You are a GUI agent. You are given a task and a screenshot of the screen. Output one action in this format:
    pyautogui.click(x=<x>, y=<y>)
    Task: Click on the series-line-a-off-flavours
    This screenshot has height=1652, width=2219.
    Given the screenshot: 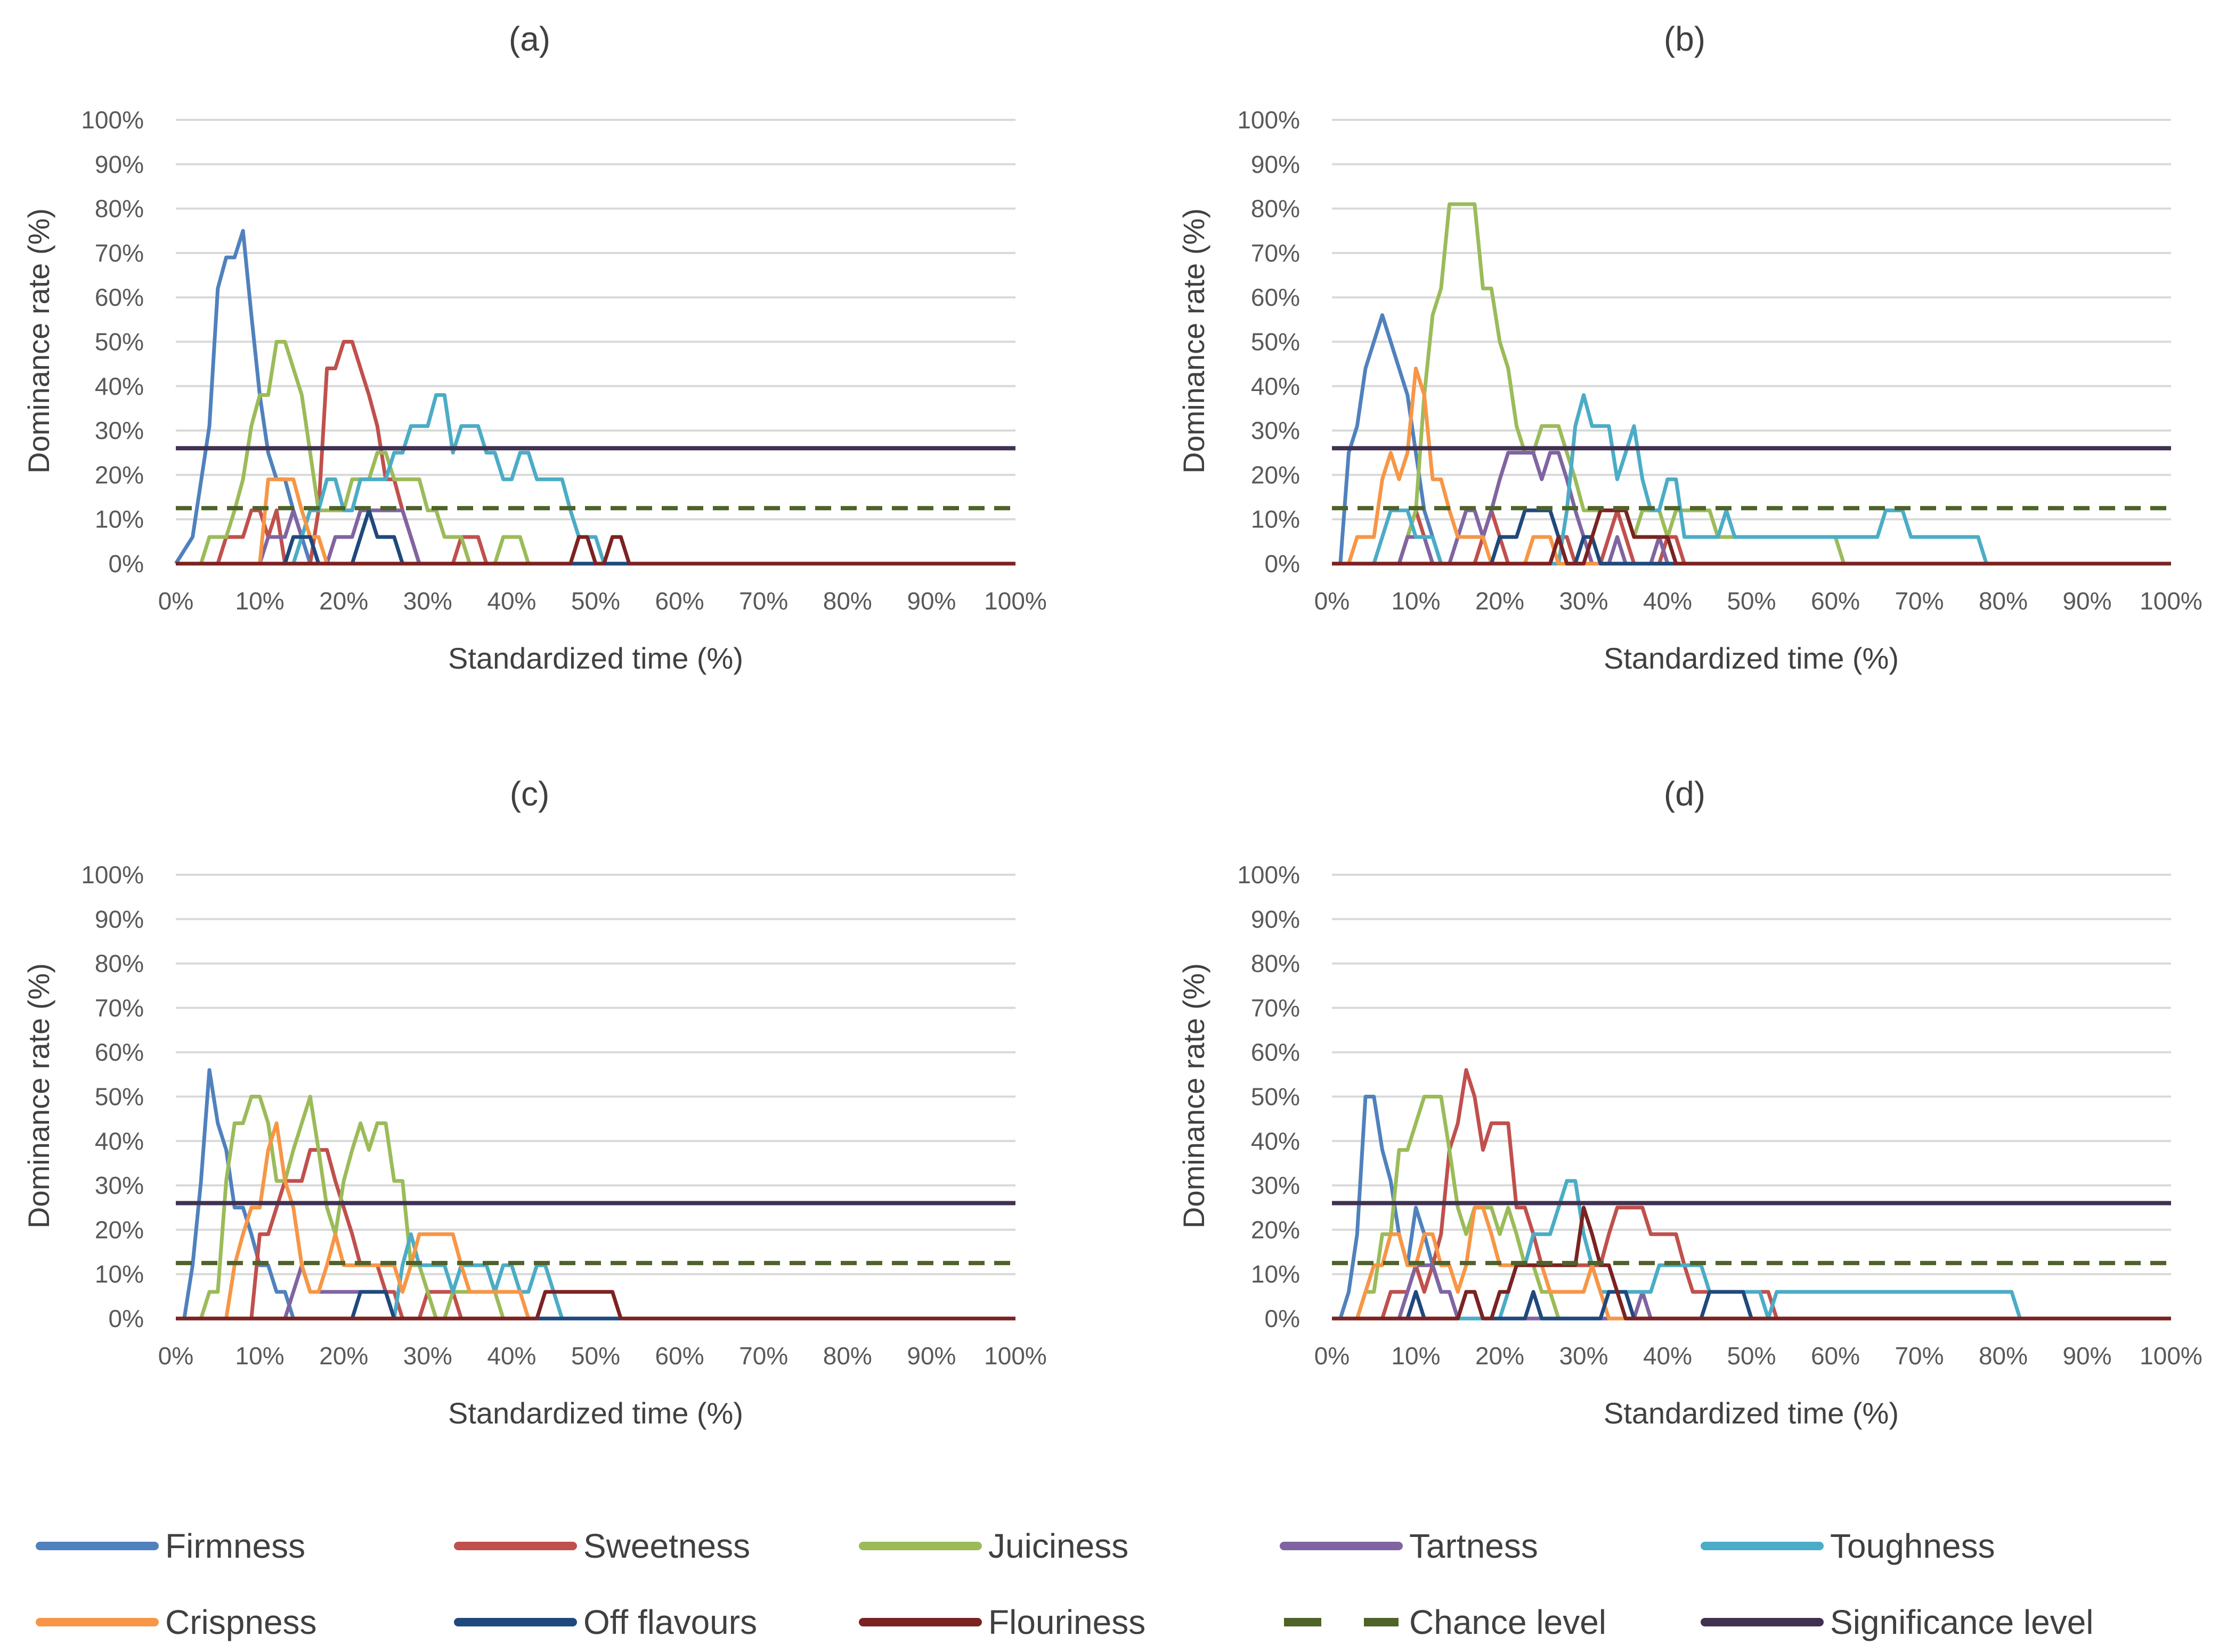 What is the action you would take?
    pyautogui.click(x=595, y=537)
    